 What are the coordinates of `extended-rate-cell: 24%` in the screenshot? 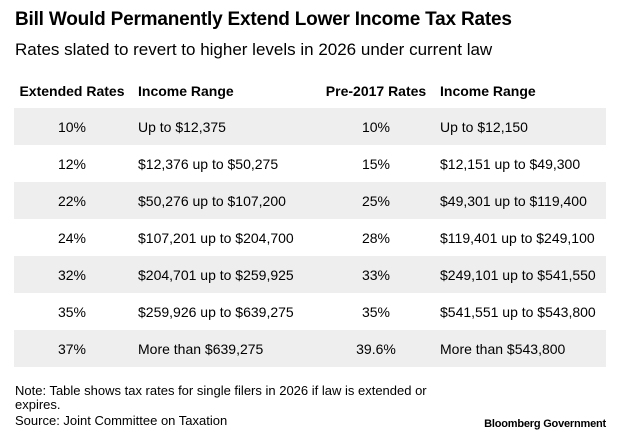 It's located at (72, 237).